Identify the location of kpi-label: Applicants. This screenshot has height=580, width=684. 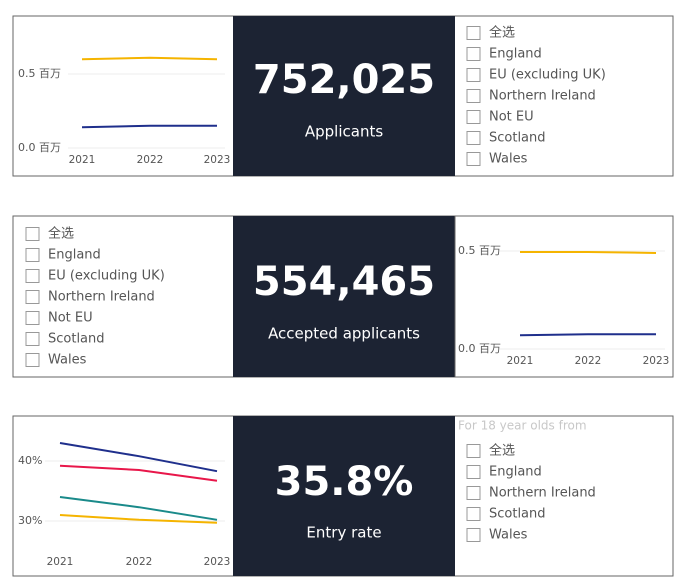
(344, 132).